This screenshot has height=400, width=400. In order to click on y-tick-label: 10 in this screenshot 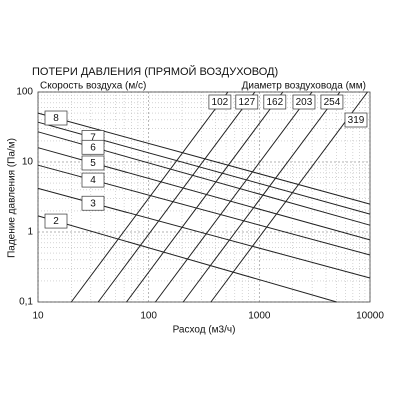, I will do `click(28, 162)`.